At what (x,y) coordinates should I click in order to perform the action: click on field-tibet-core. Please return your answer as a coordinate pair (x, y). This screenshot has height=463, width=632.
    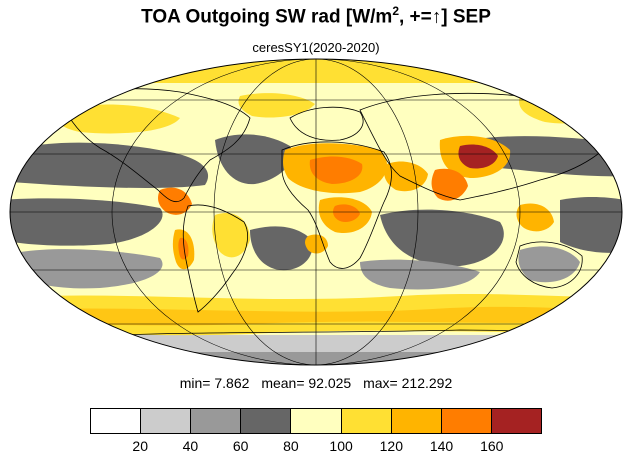
    Looking at the image, I should click on (478, 156).